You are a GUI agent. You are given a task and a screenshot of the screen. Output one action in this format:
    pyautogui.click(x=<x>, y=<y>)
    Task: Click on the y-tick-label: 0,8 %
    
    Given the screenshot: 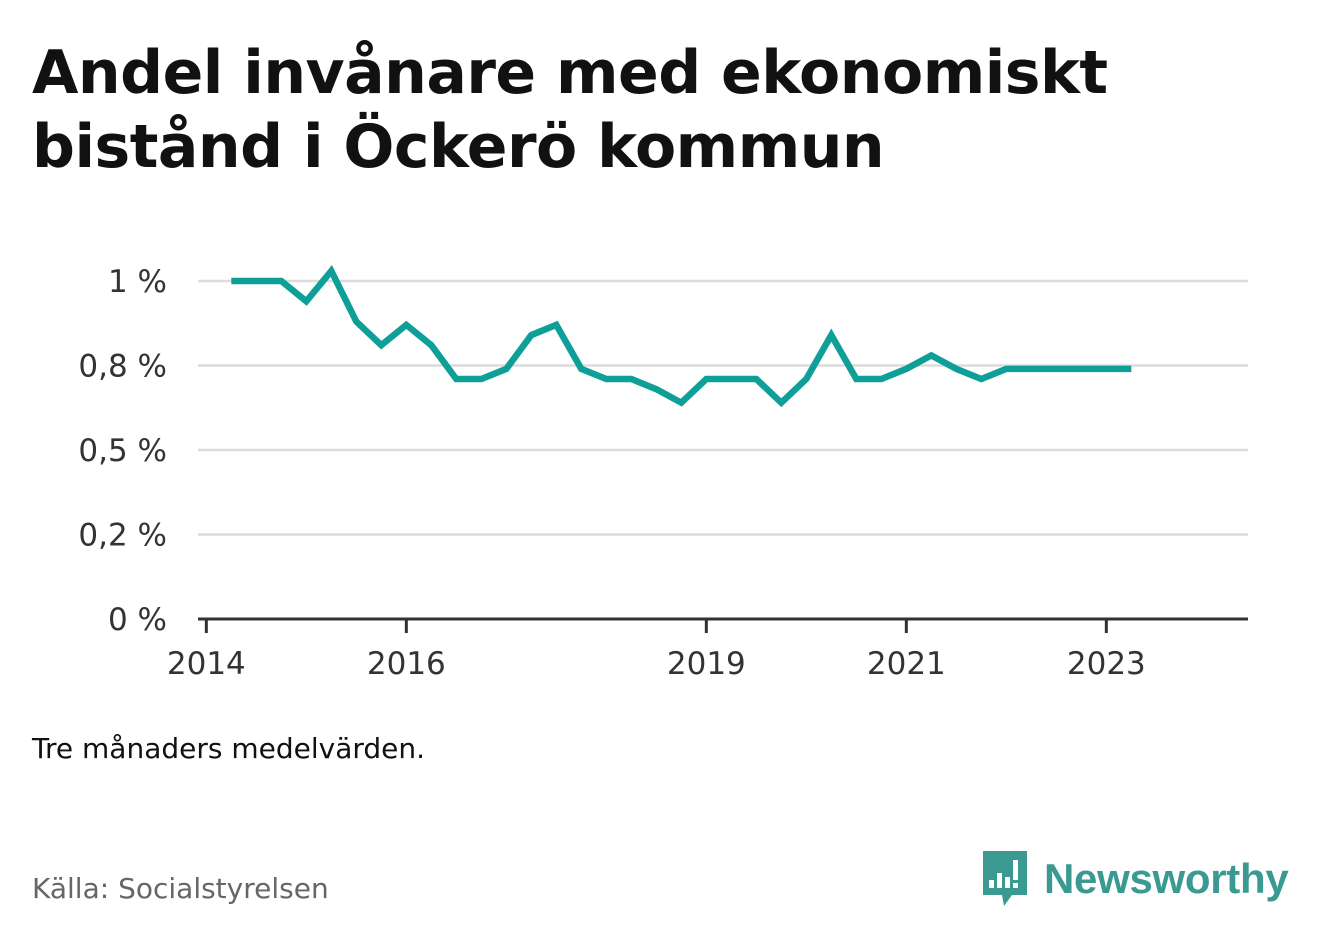 What is the action you would take?
    pyautogui.click(x=122, y=367)
    